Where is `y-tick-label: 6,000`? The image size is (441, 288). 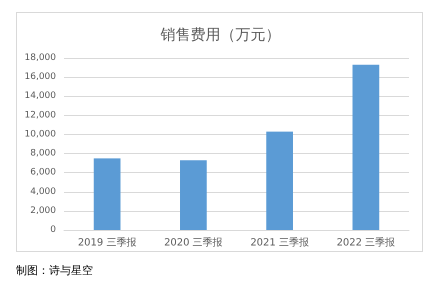
y-tick-label: 6,000 is located at coordinates (43, 173).